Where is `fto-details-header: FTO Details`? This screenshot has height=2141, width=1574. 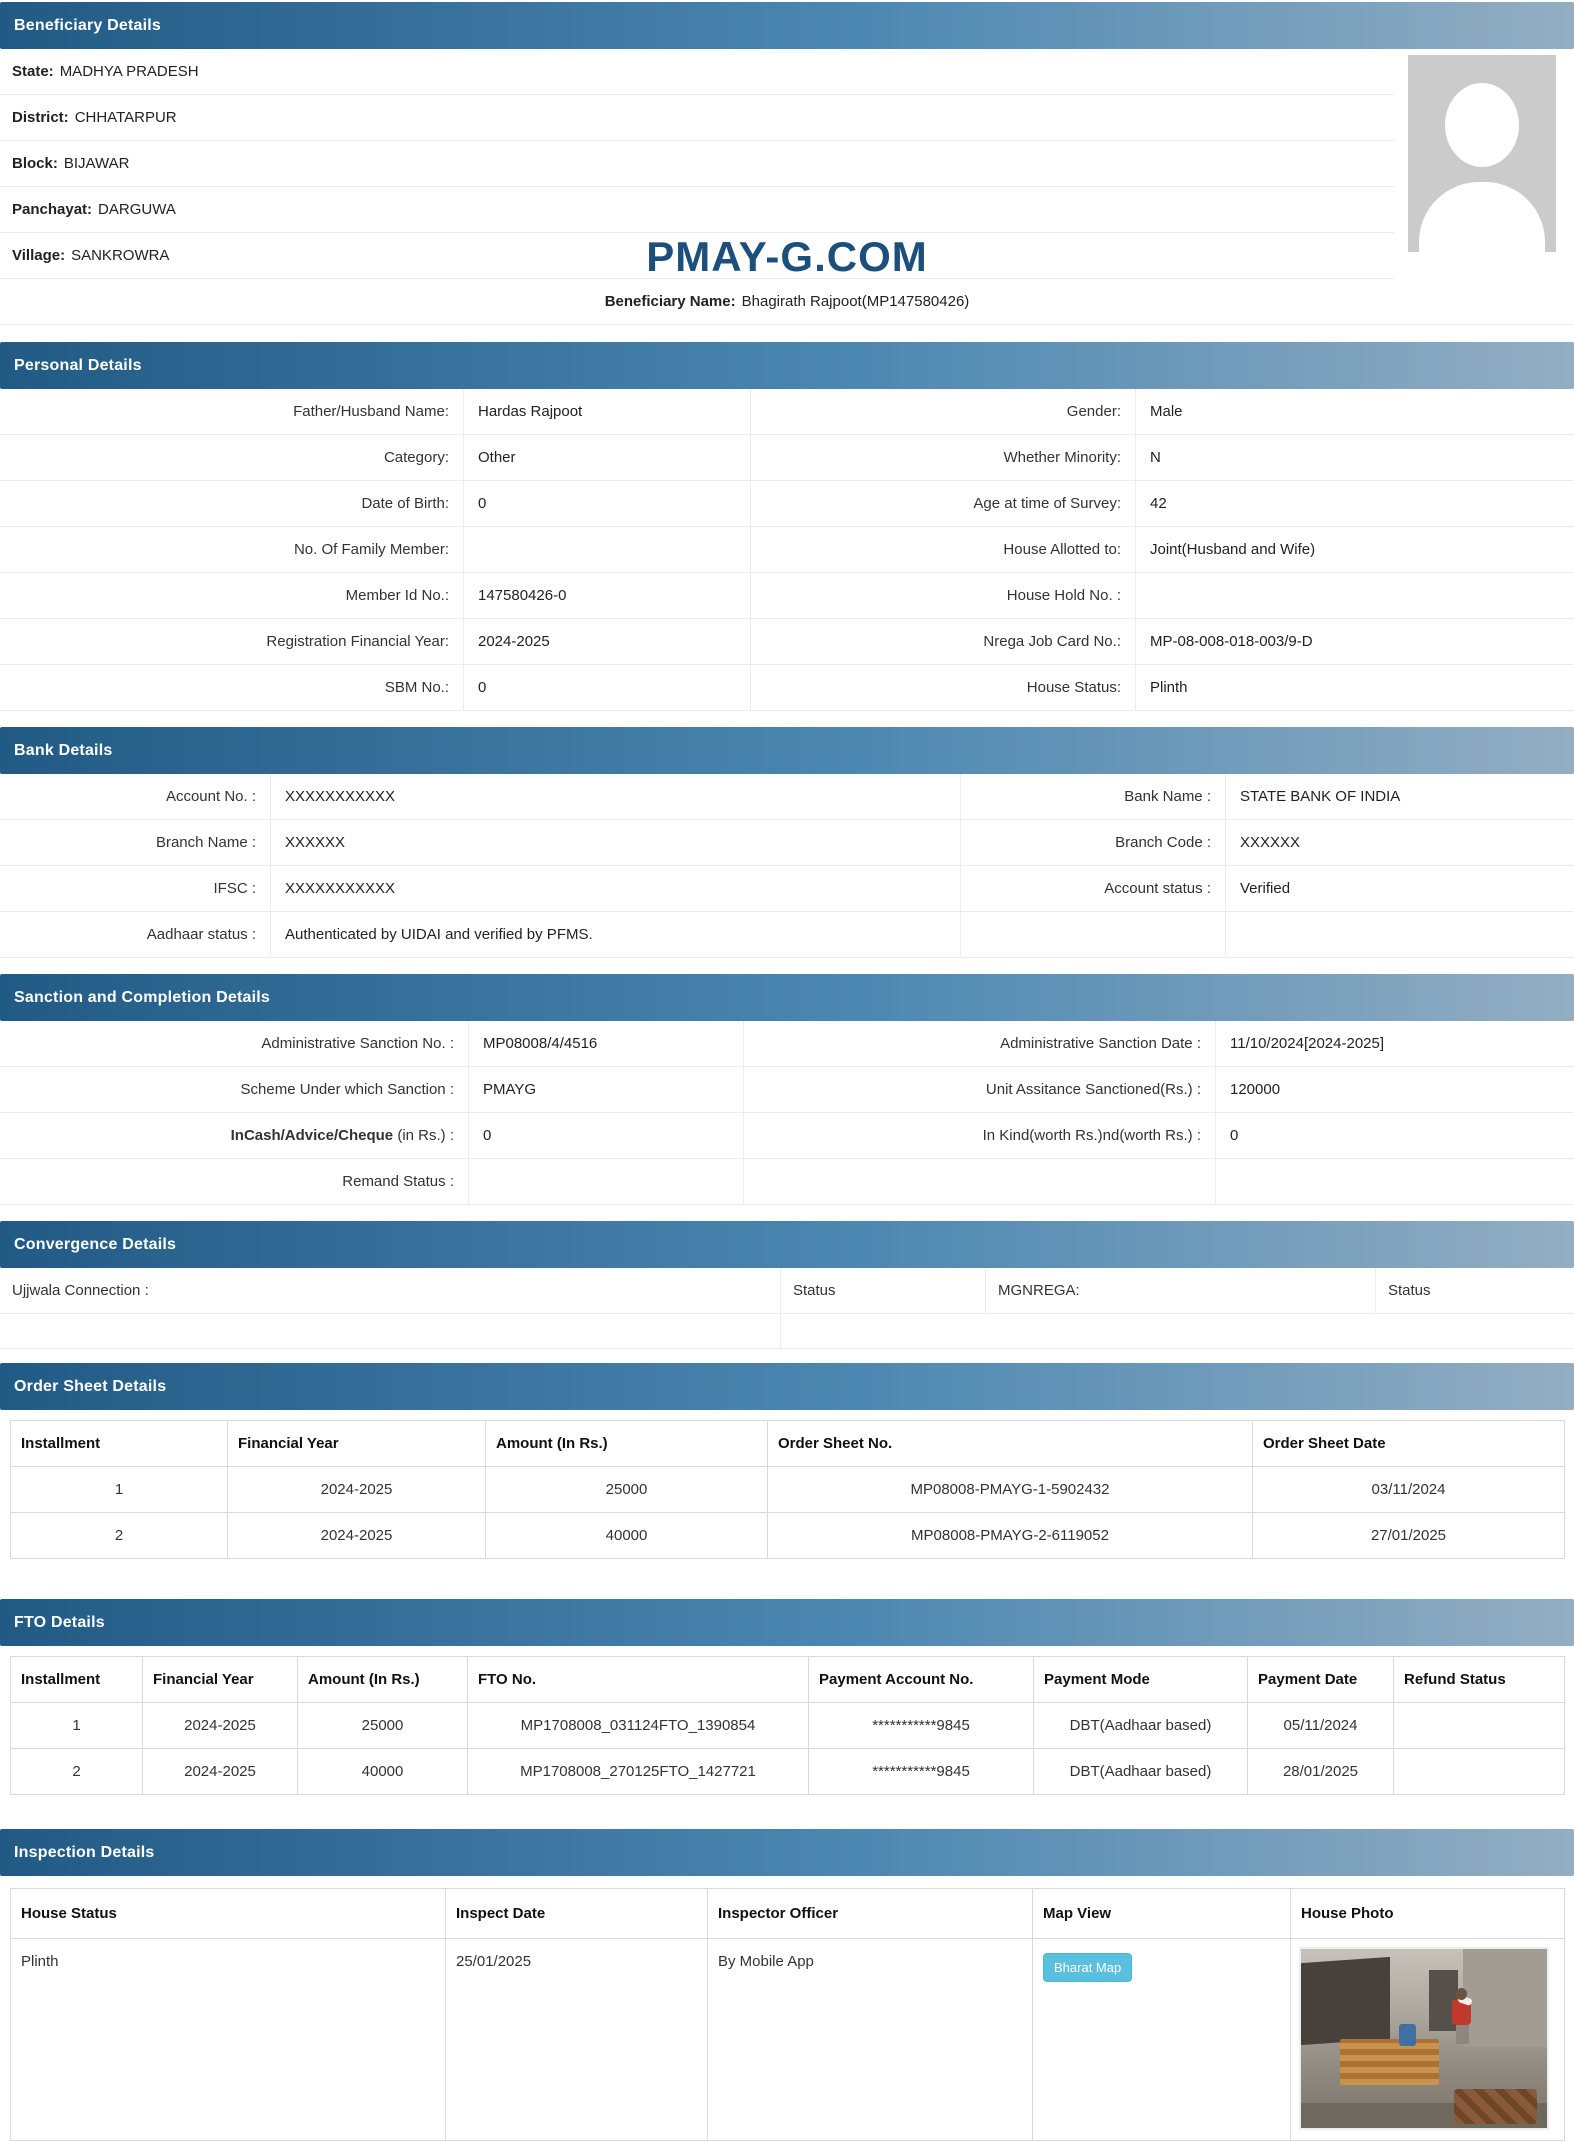 fto-details-header: FTO Details is located at coordinates (787, 1622).